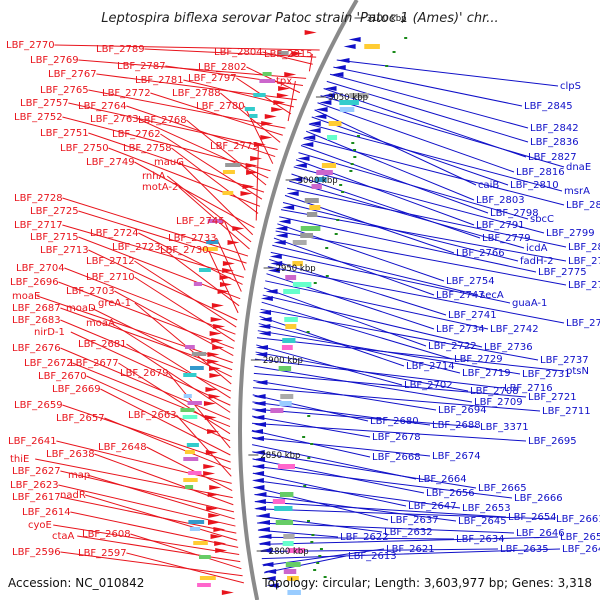  What do you see at coordinates (564, 360) in the screenshot?
I see `gene-label: LBF_2737` at bounding box center [564, 360].